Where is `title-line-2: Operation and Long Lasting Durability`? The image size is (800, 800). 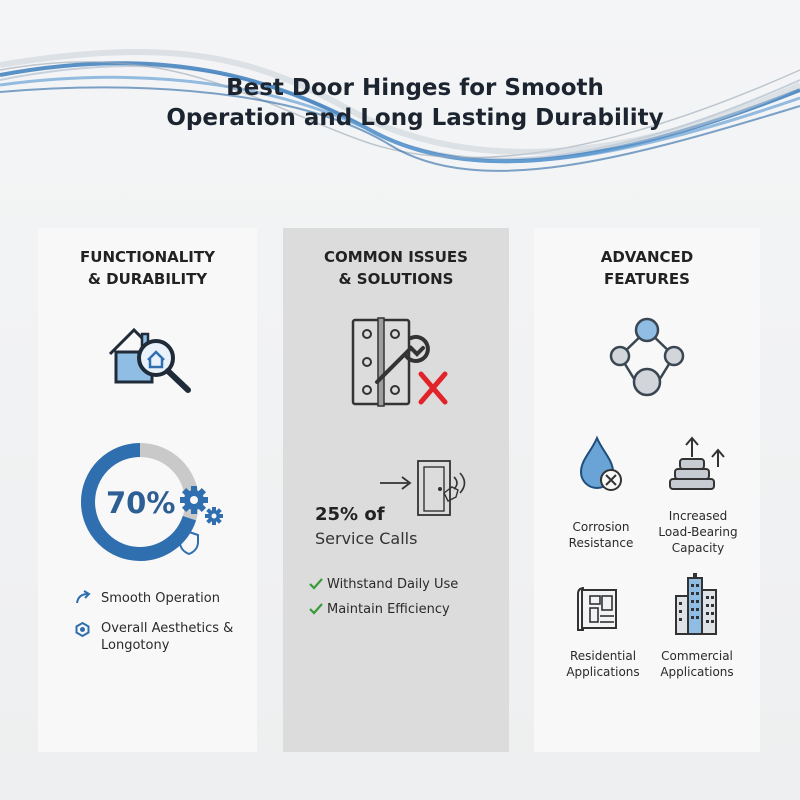 title-line-2: Operation and Long Lasting Durability is located at coordinates (415, 118).